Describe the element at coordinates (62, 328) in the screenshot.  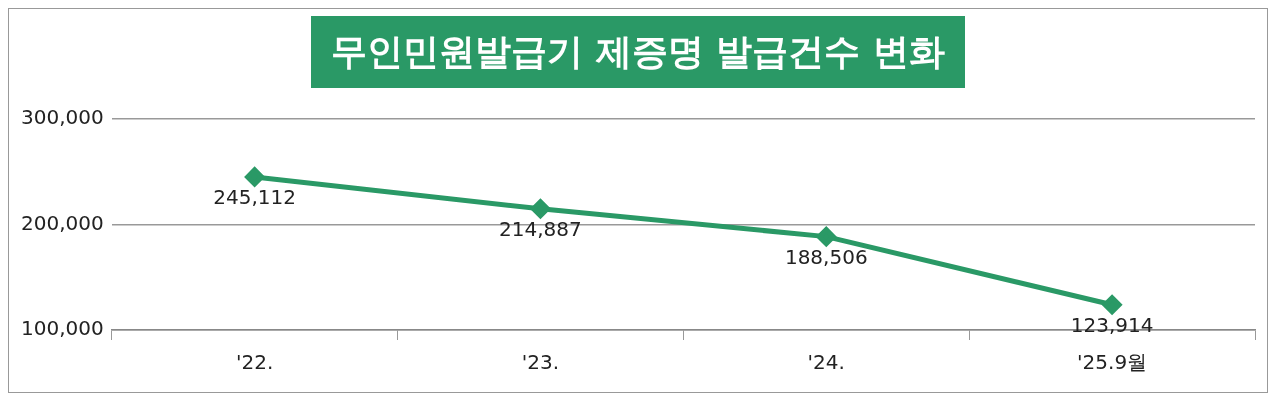
I see `y-tick-label: 100,000` at that location.